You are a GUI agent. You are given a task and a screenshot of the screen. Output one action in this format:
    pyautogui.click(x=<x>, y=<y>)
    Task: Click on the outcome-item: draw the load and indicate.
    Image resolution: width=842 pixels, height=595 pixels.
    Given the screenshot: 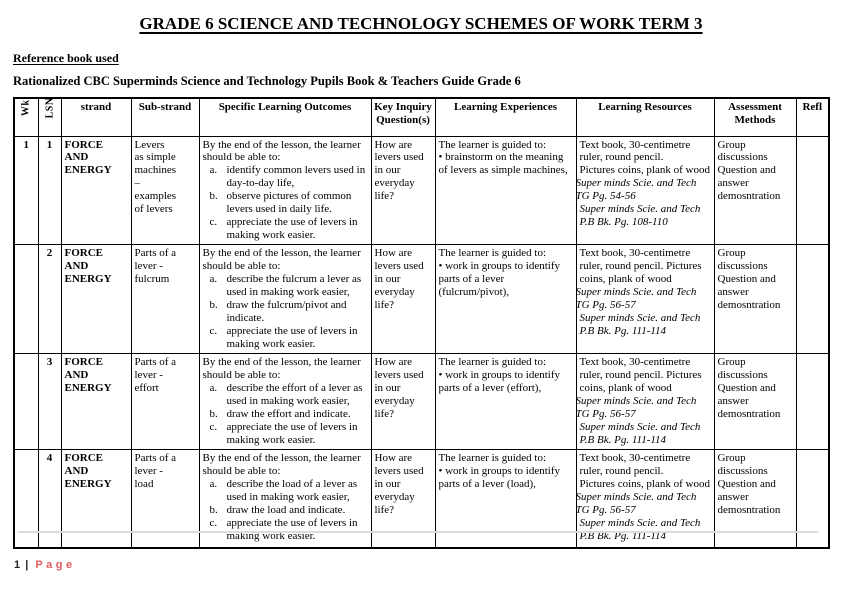 What is the action you would take?
    pyautogui.click(x=278, y=510)
    